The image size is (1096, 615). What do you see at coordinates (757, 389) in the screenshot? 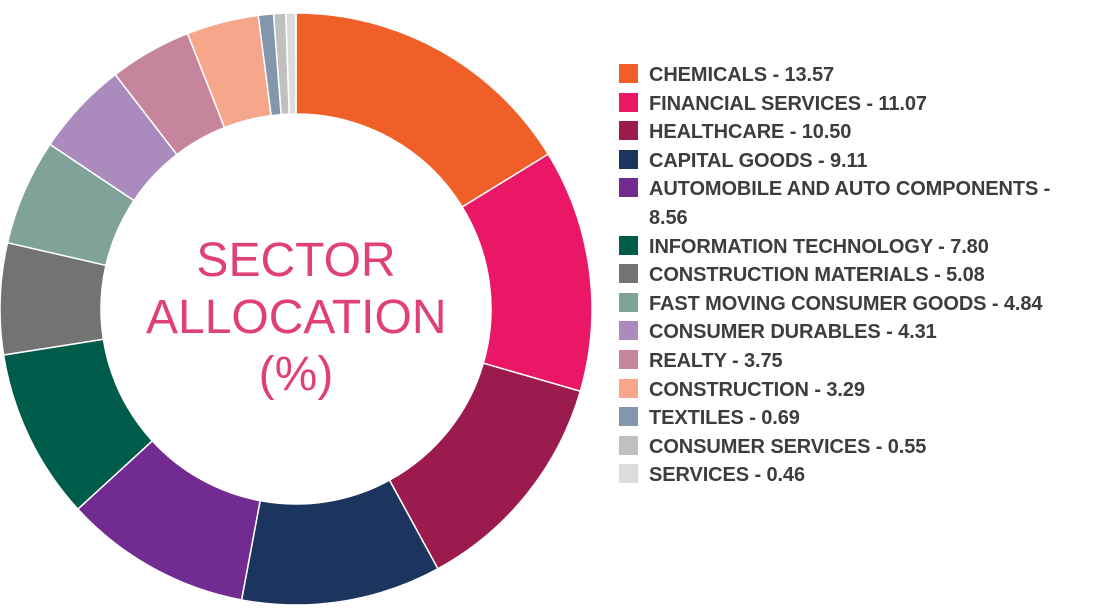
I see `legend-label: CONSTRUCTION - 3.29` at bounding box center [757, 389].